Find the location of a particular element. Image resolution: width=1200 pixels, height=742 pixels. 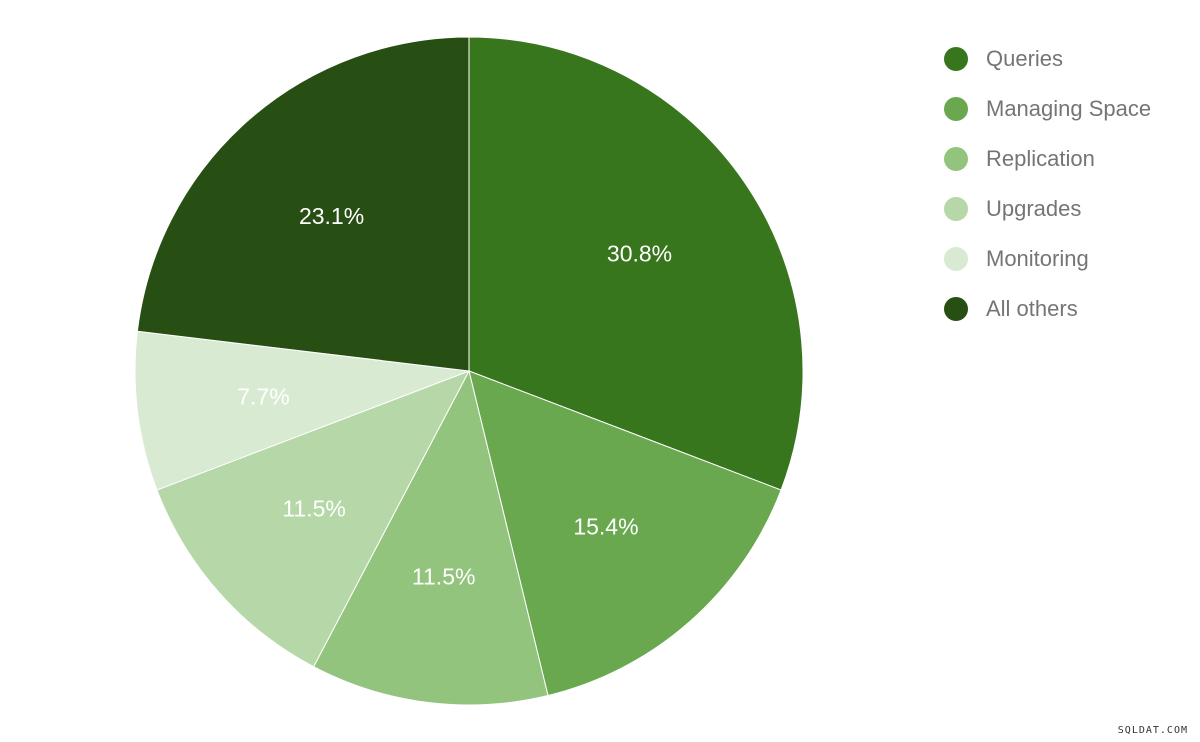

legend-item: Replication is located at coordinates (1047, 159).